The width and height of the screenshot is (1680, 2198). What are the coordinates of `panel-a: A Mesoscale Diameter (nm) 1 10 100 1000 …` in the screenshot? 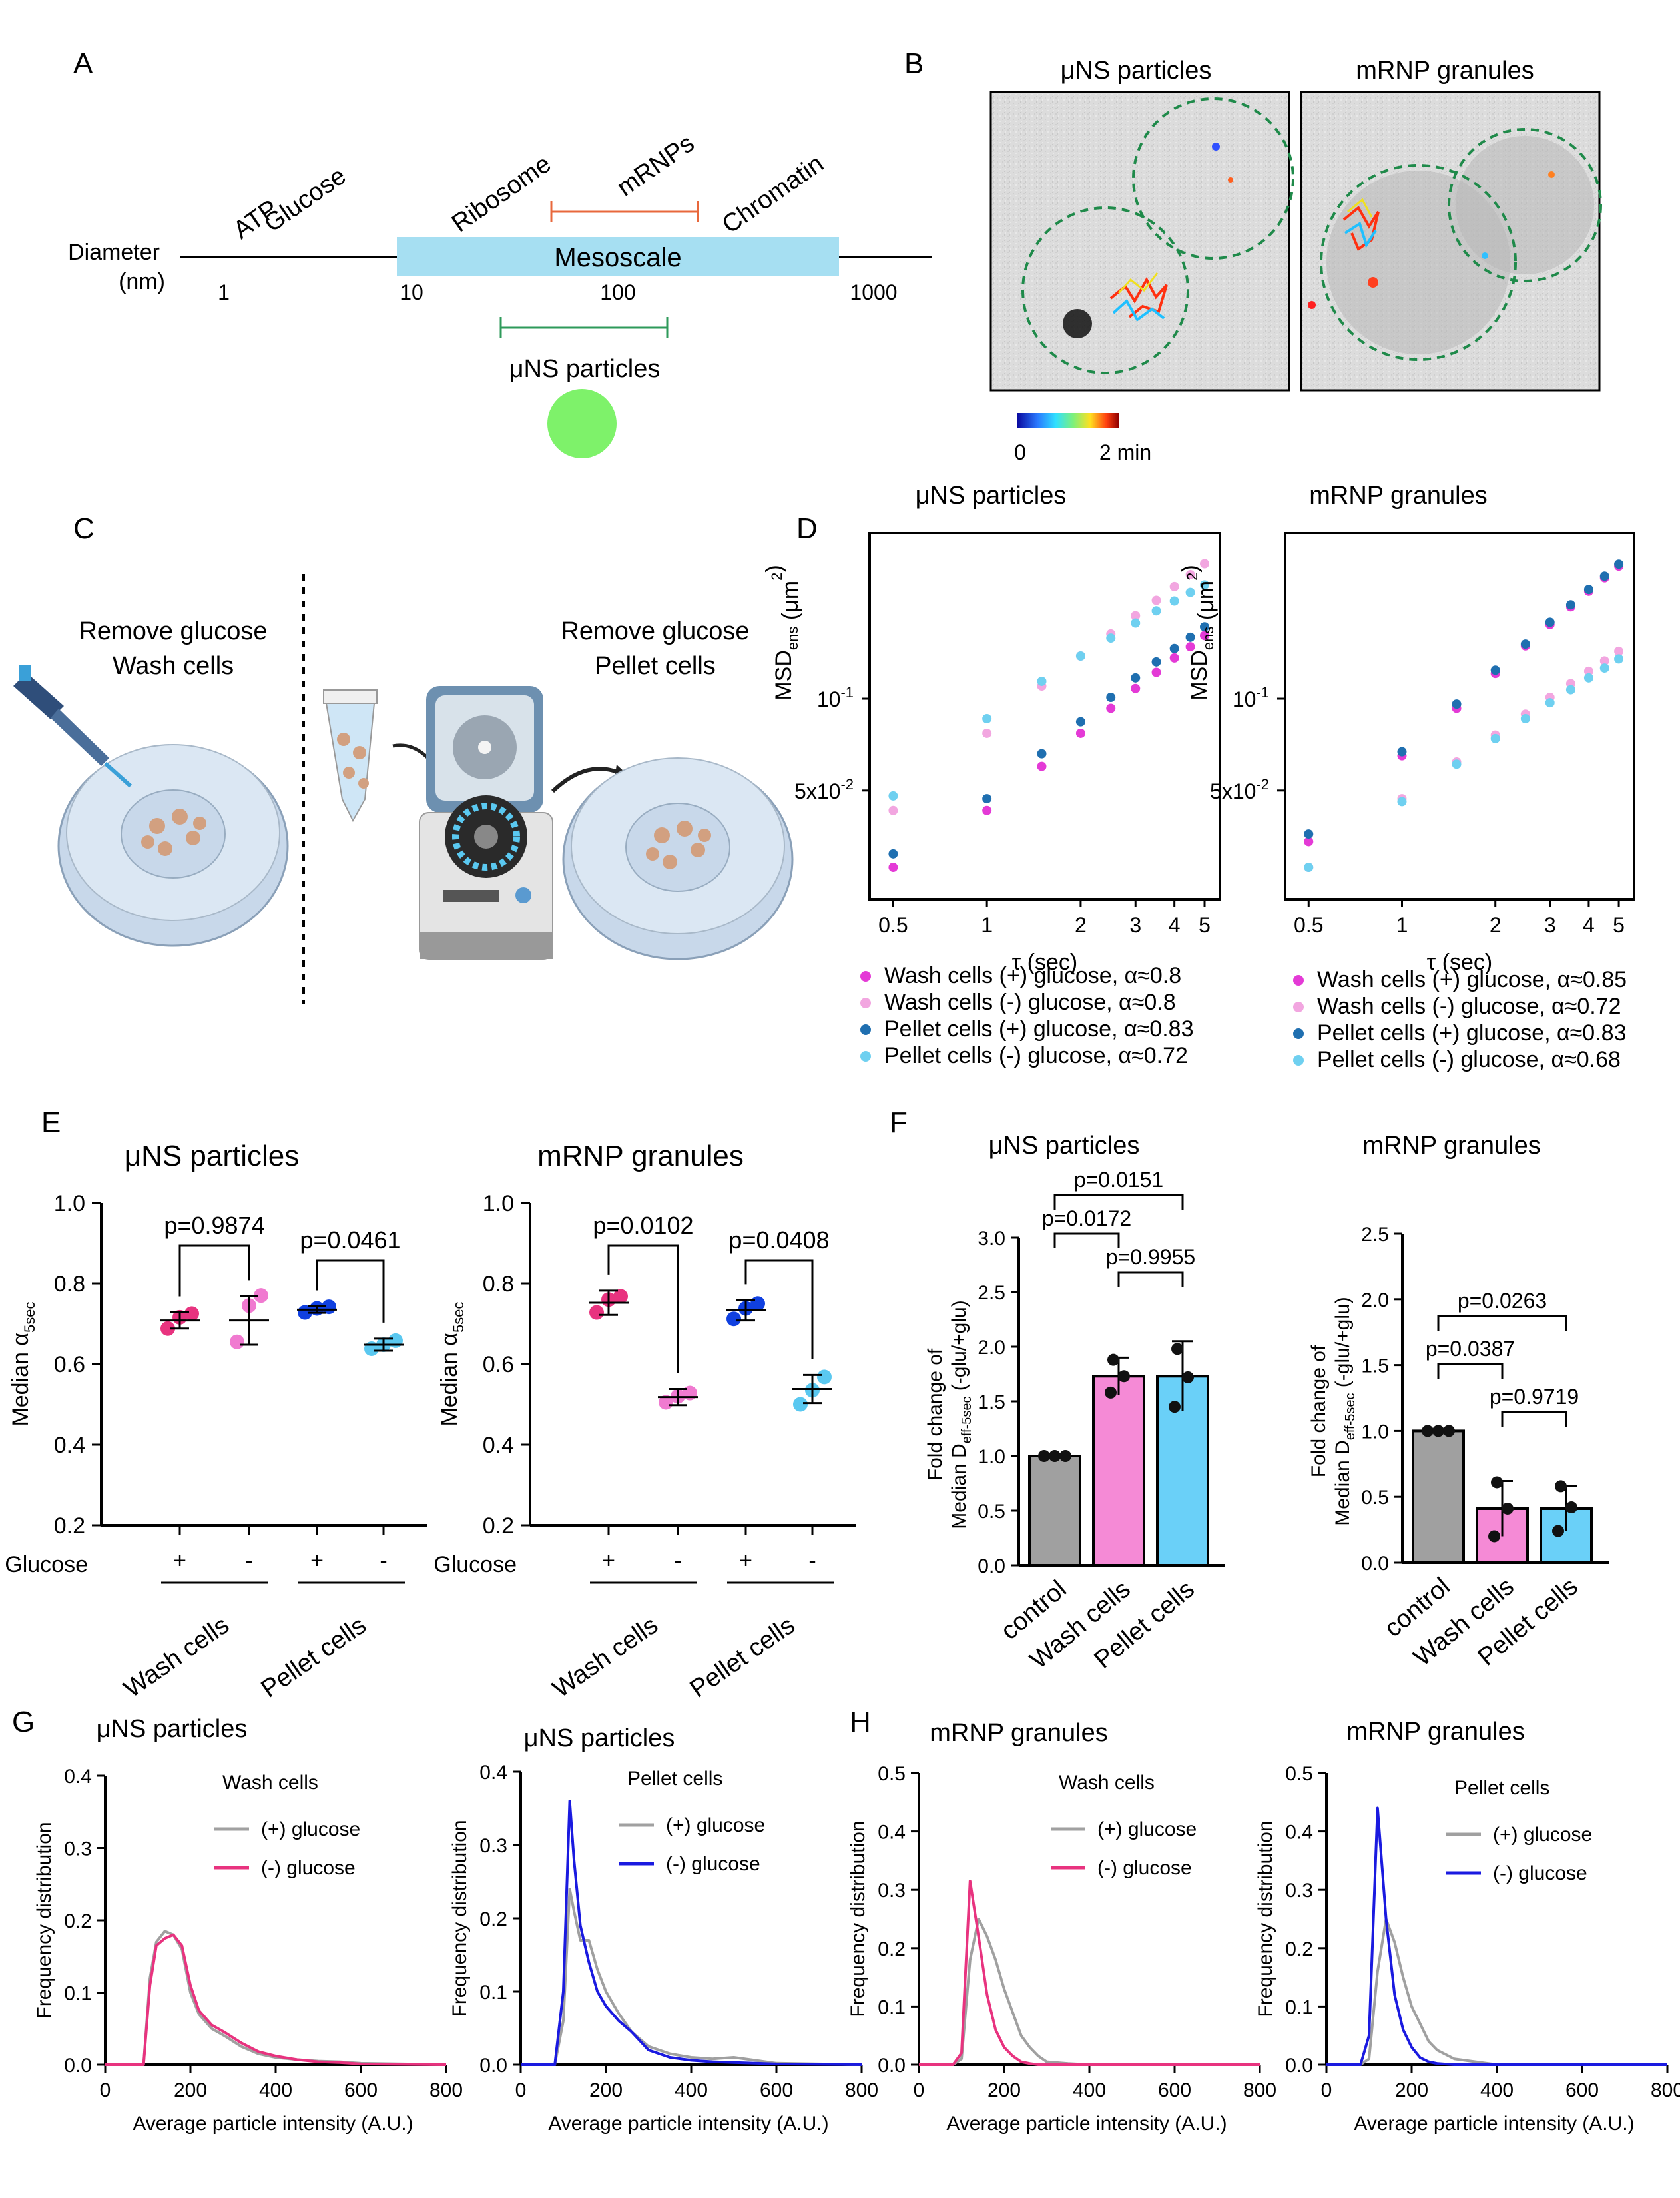 It's located at (500, 252).